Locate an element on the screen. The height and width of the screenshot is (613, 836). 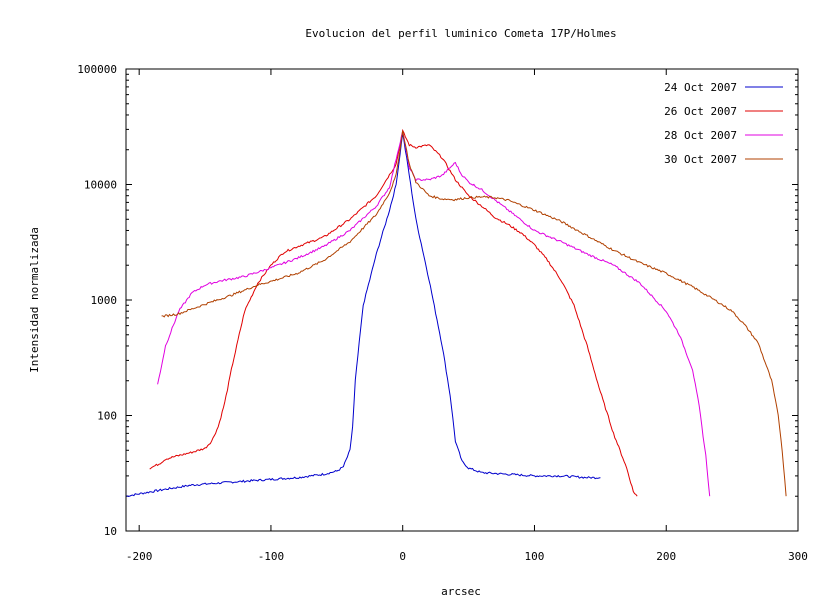
x-axis-label: arcsec is located at coordinates (461, 591).